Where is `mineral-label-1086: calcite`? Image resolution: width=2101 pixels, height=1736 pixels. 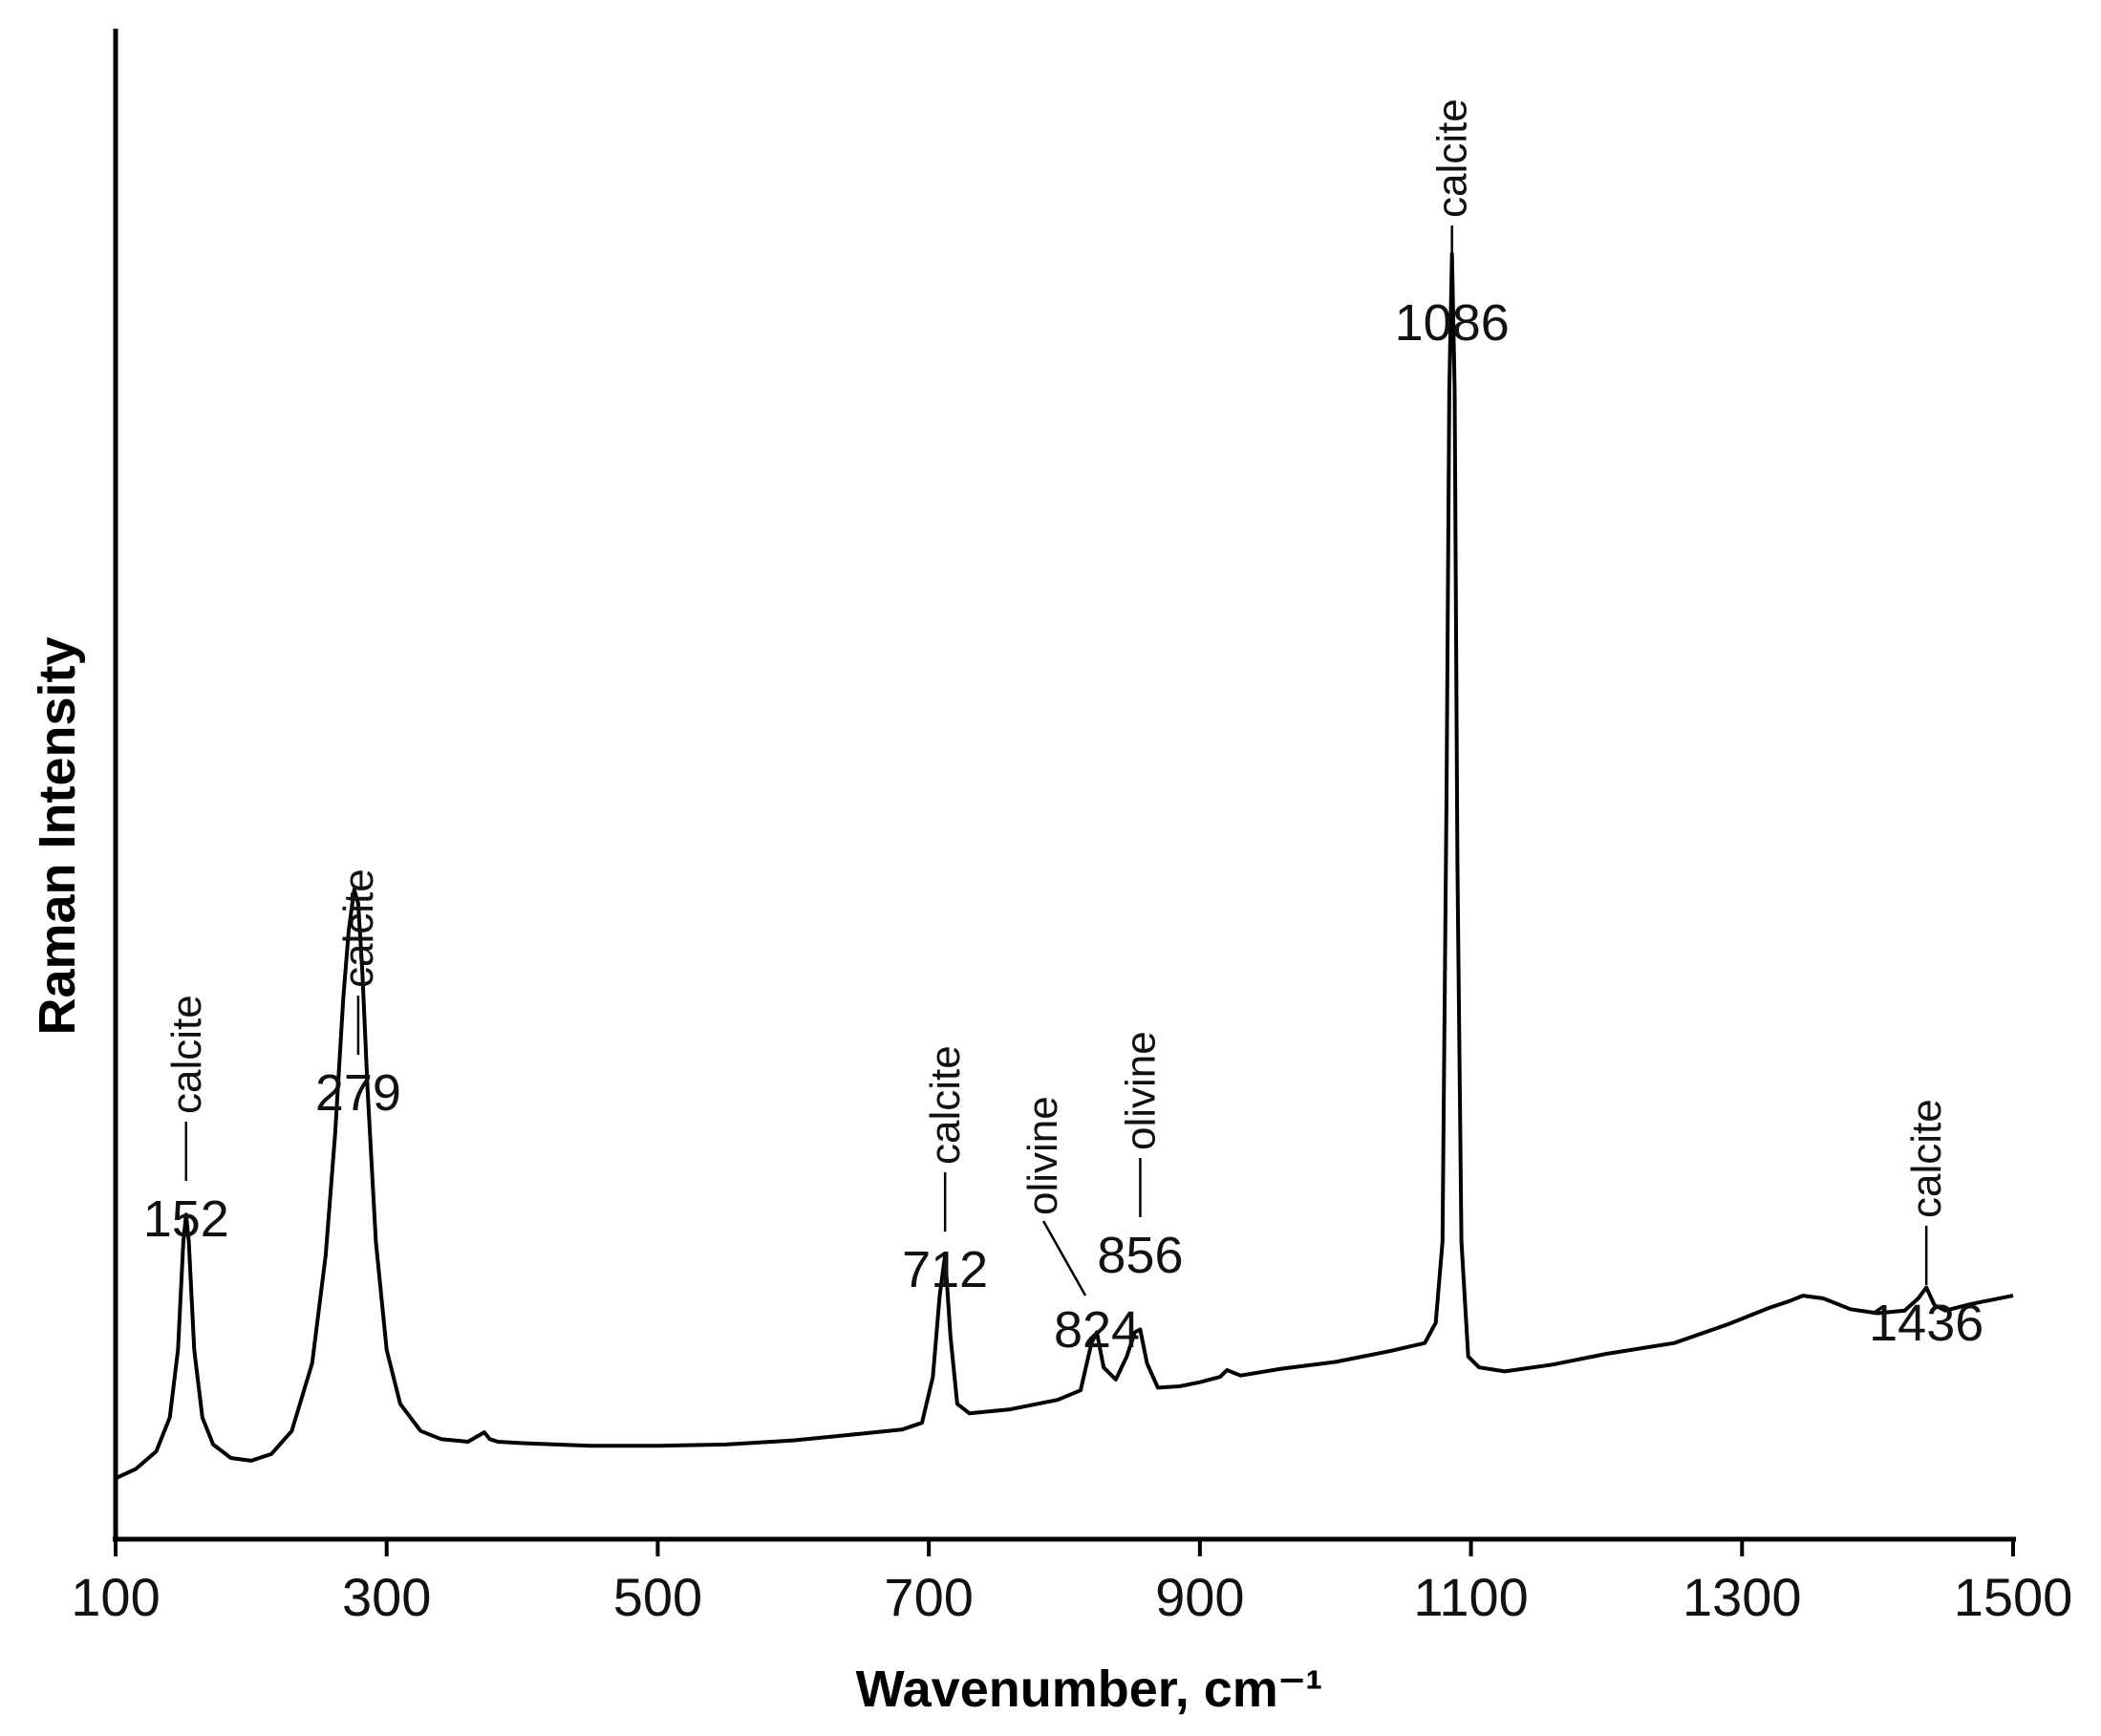
mineral-label-1086: calcite is located at coordinates (1453, 158).